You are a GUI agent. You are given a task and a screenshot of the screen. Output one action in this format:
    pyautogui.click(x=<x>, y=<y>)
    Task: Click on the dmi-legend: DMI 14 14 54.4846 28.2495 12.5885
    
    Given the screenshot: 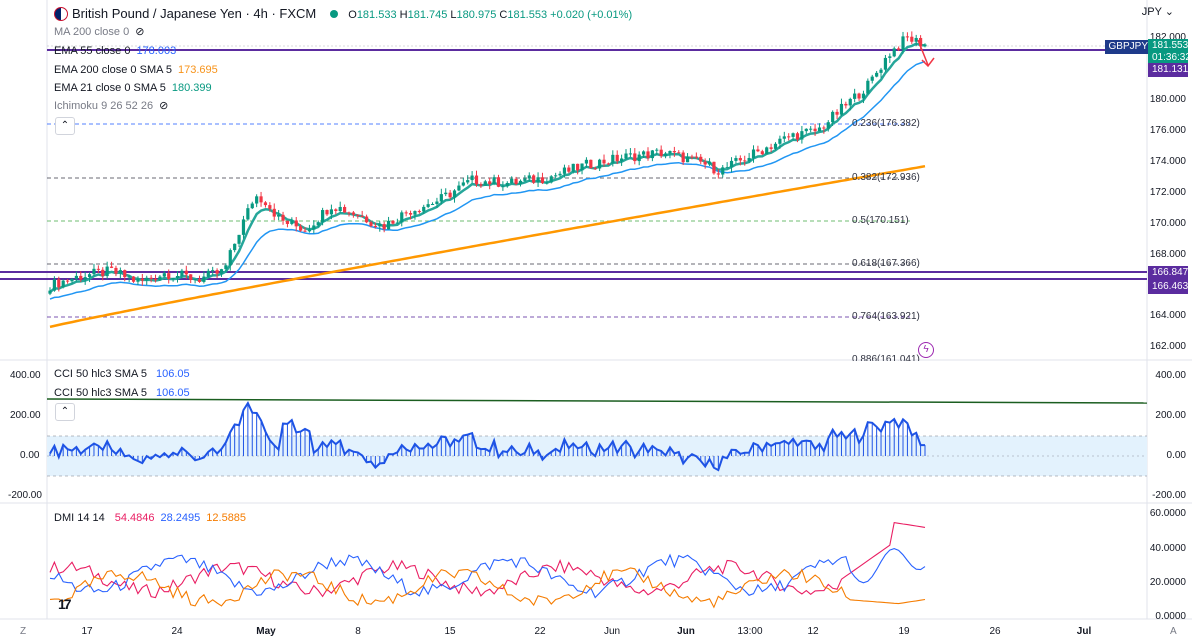 What is the action you would take?
    pyautogui.click(x=150, y=518)
    